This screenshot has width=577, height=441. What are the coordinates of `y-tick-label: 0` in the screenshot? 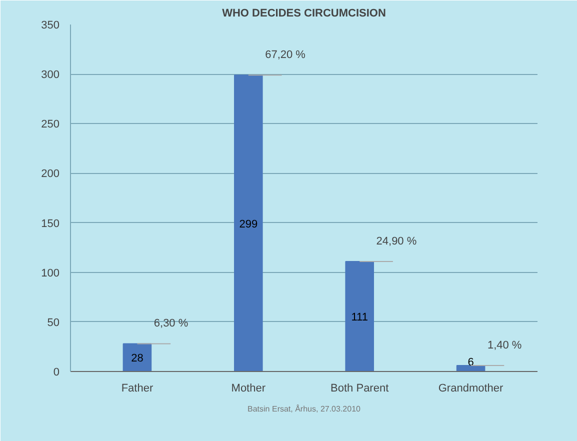 It's located at (56, 372).